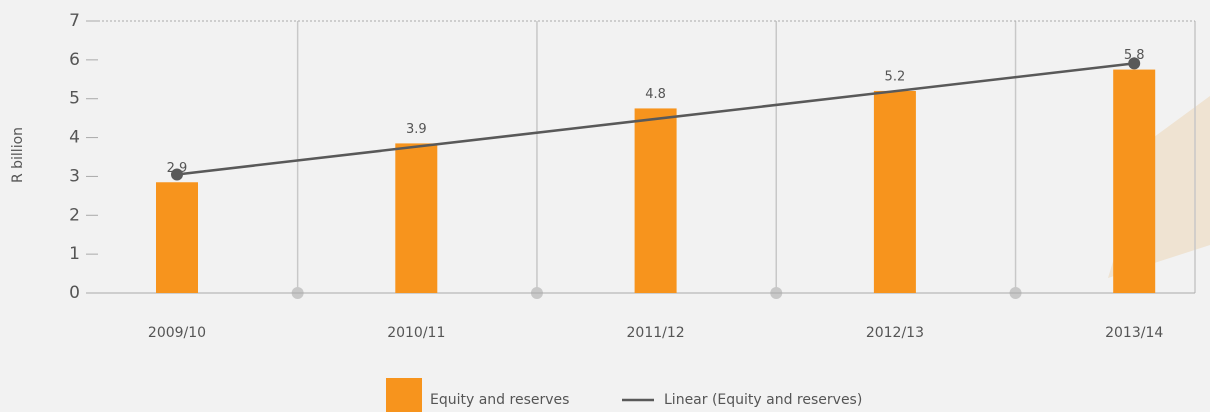 This screenshot has width=1210, height=412. Describe the element at coordinates (655, 94) in the screenshot. I see `data-label: 4.8` at that location.